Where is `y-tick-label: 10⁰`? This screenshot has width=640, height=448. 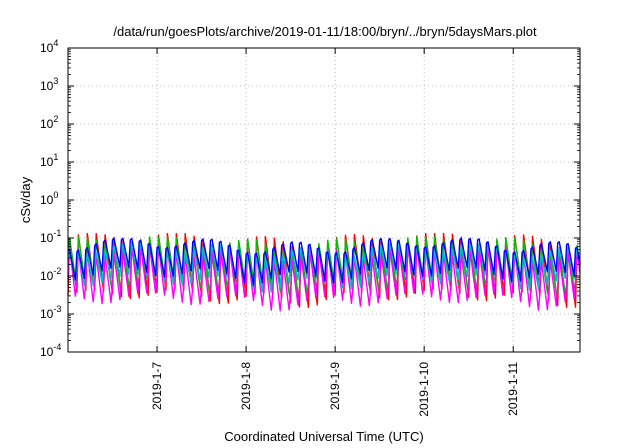 y-tick-label: 10⁰ is located at coordinates (49, 198).